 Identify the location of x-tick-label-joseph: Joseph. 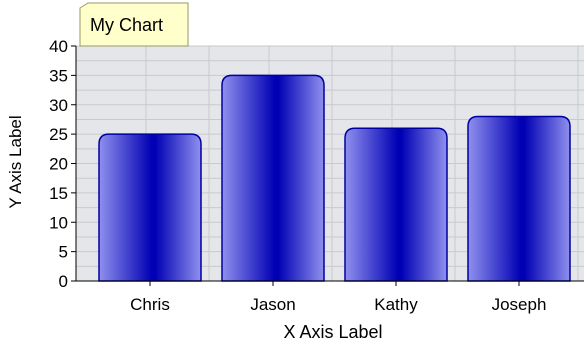
(519, 304).